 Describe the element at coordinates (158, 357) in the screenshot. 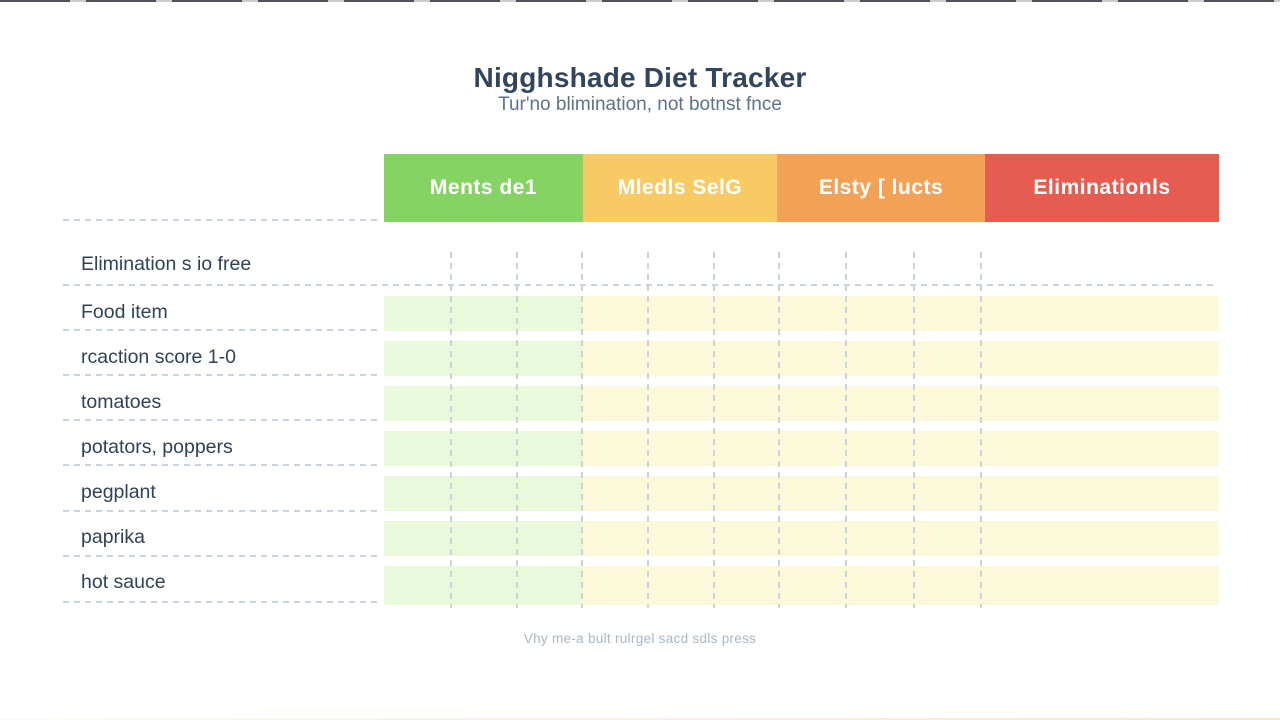

I see `row-label: rcaction score 1-0` at that location.